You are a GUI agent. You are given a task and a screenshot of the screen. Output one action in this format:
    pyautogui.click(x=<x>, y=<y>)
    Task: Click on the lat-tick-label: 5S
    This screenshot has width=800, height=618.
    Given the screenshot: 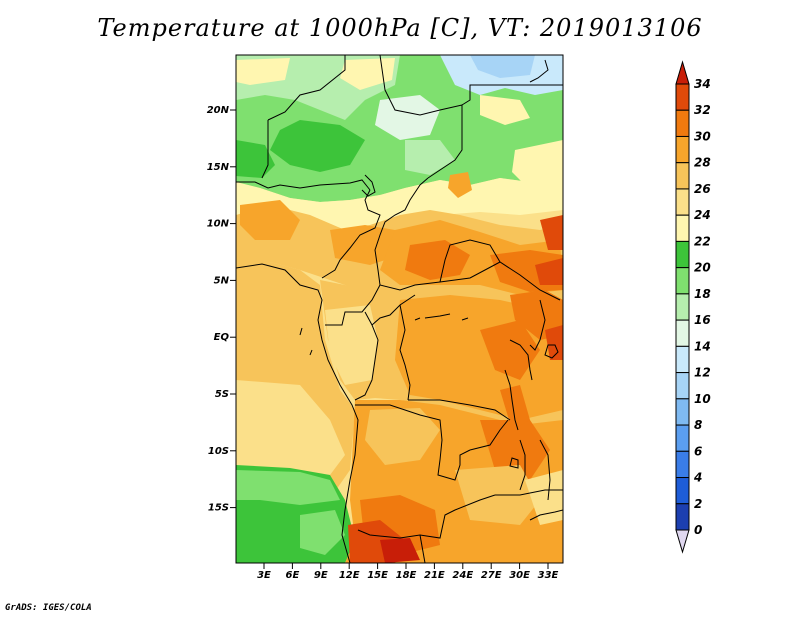 What is the action you would take?
    pyautogui.click(x=222, y=394)
    